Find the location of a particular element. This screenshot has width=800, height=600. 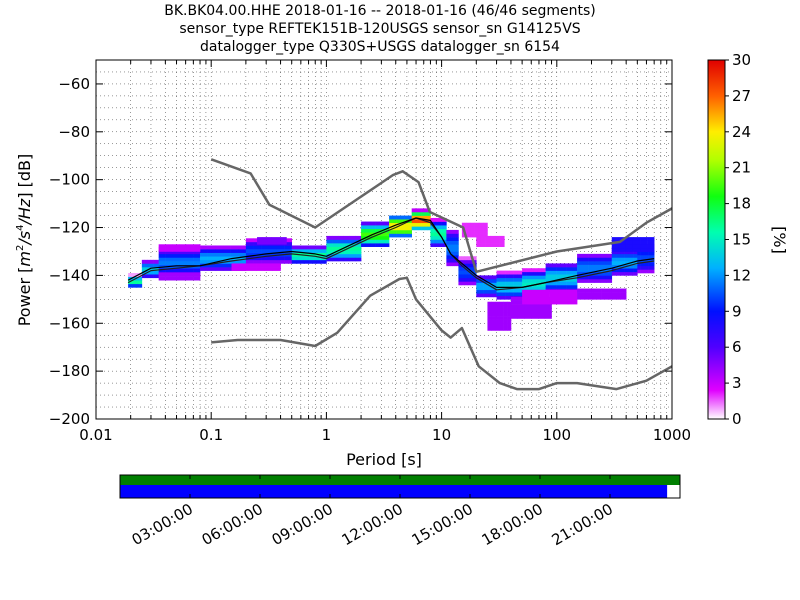

colorbar-tick-label: 0 is located at coordinates (737, 419).